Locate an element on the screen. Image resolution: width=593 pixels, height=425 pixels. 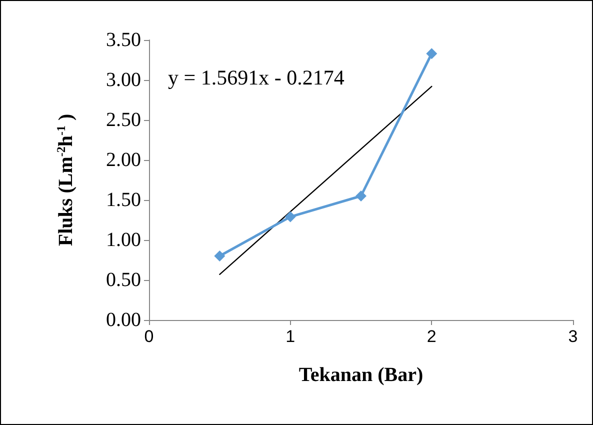
x-tick-label: 1 is located at coordinates (291, 336).